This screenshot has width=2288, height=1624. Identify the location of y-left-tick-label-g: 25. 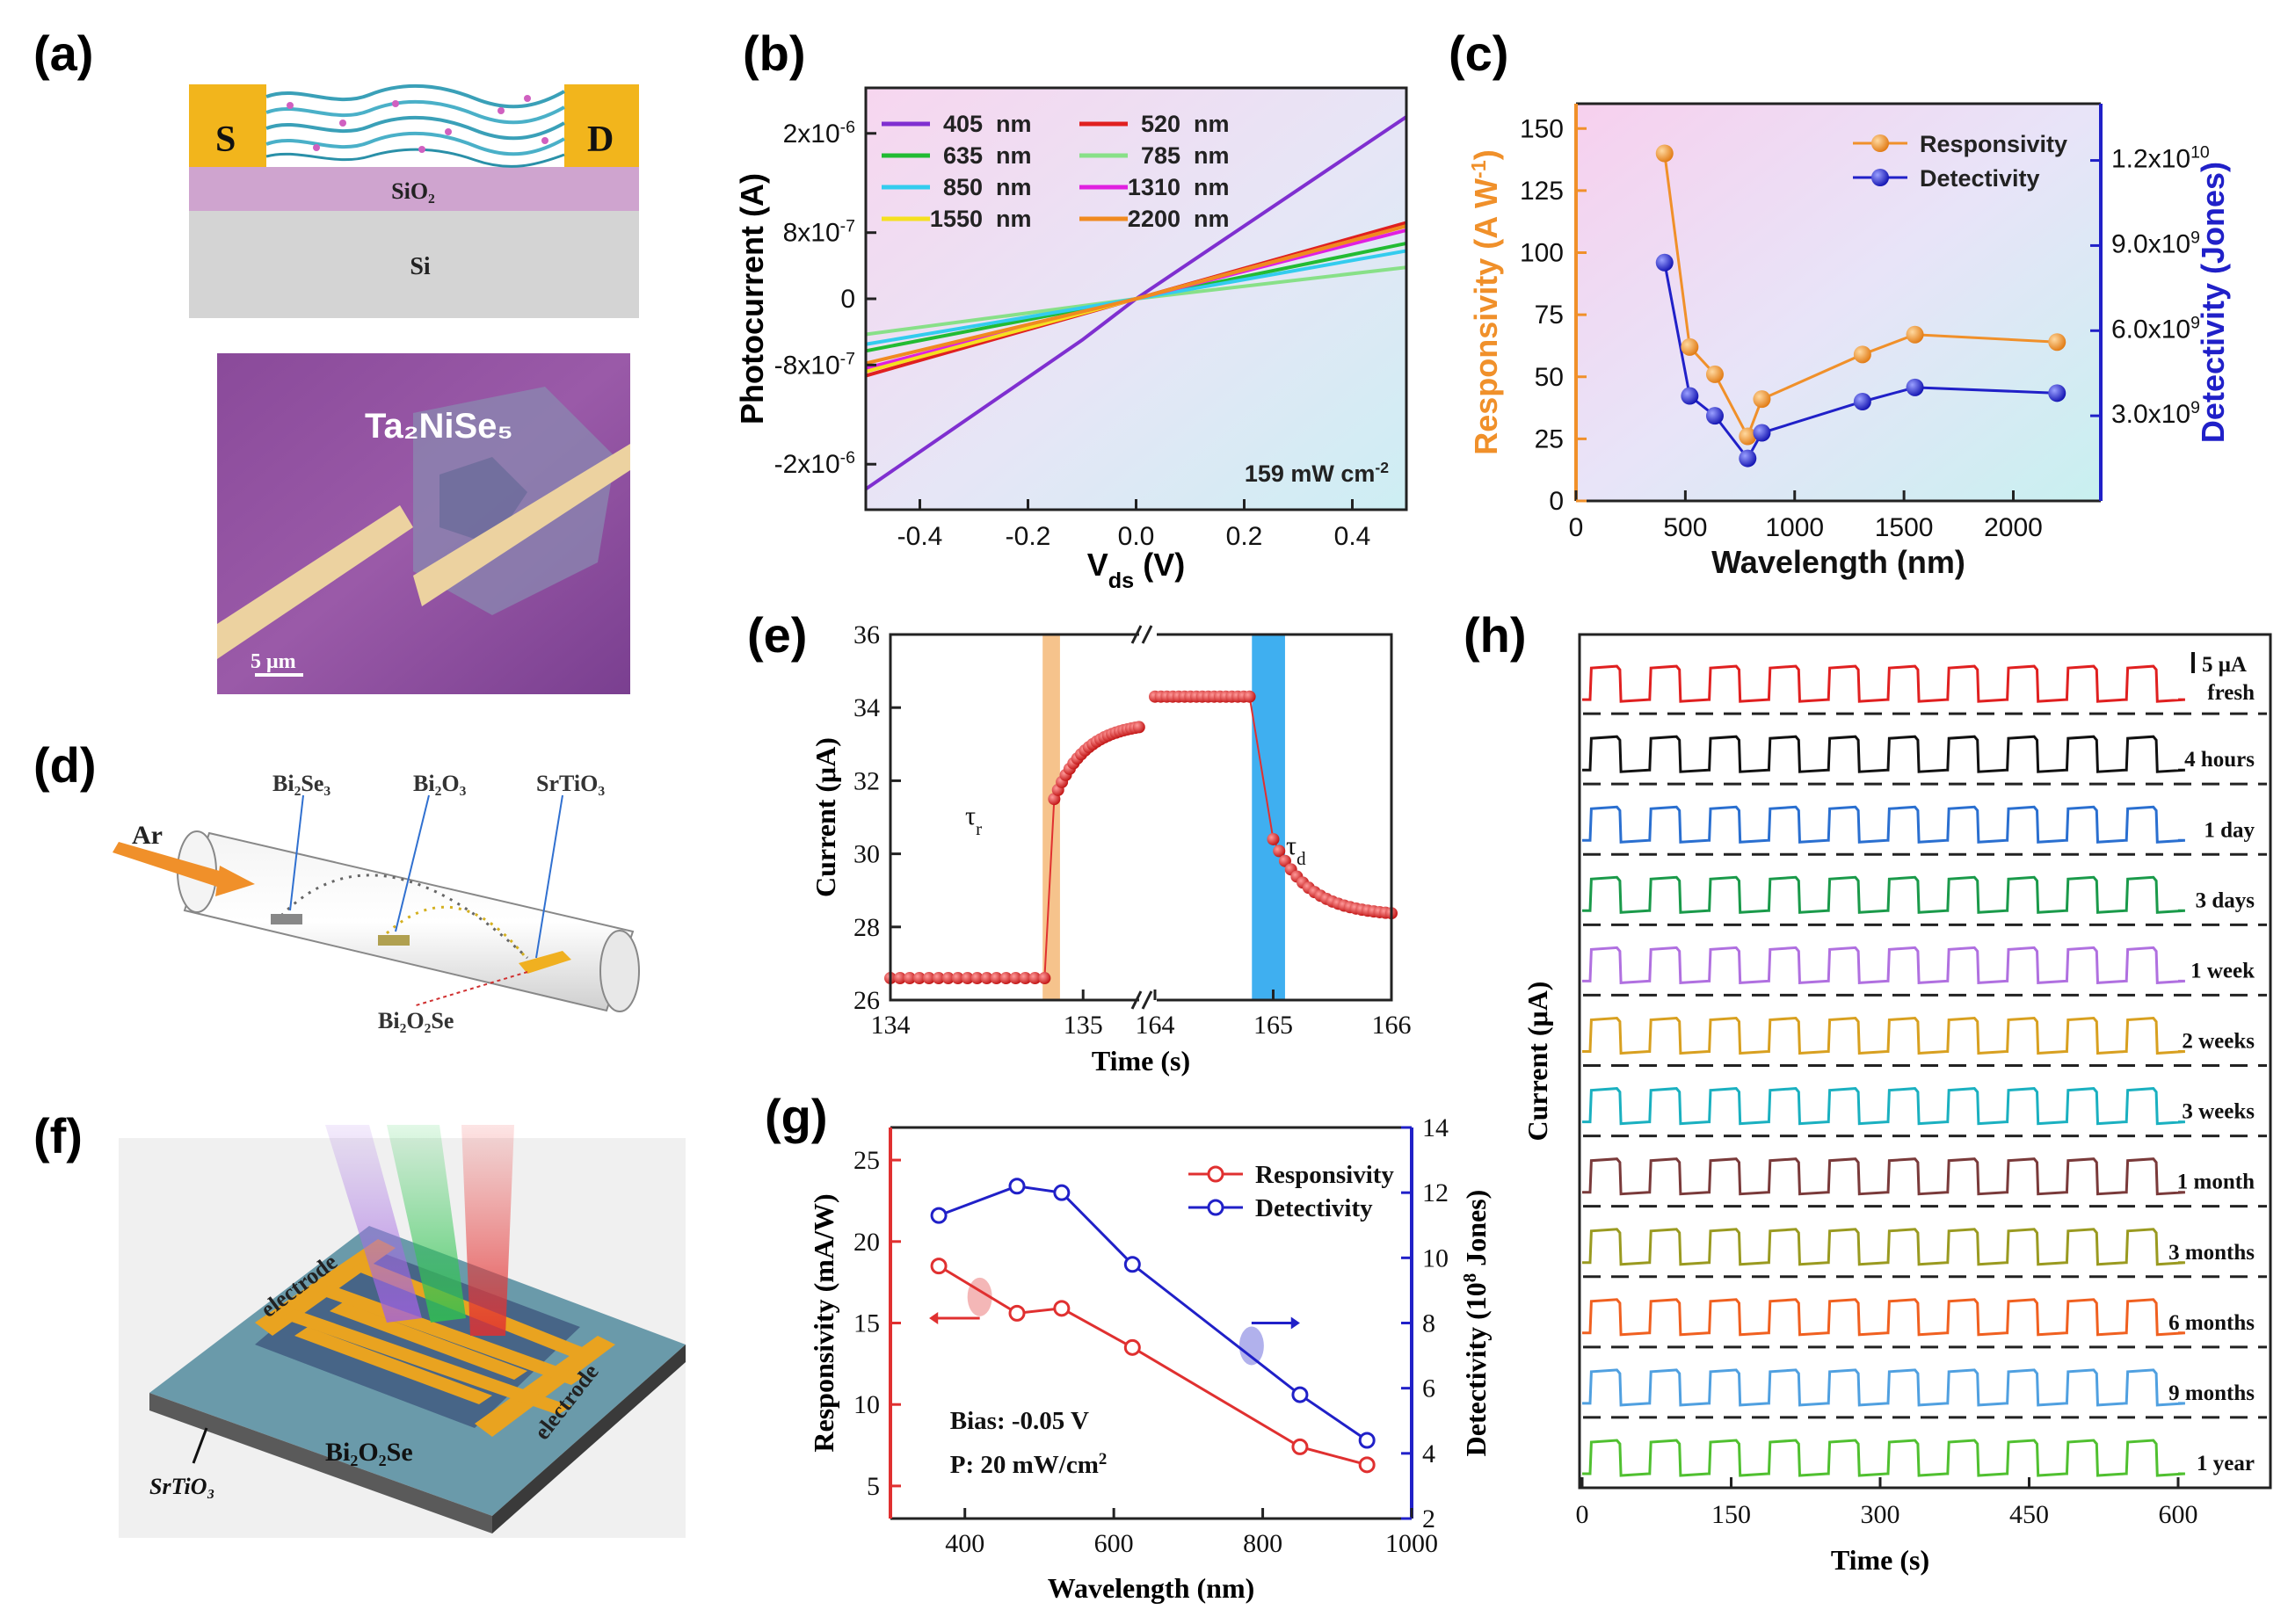
(867, 1160).